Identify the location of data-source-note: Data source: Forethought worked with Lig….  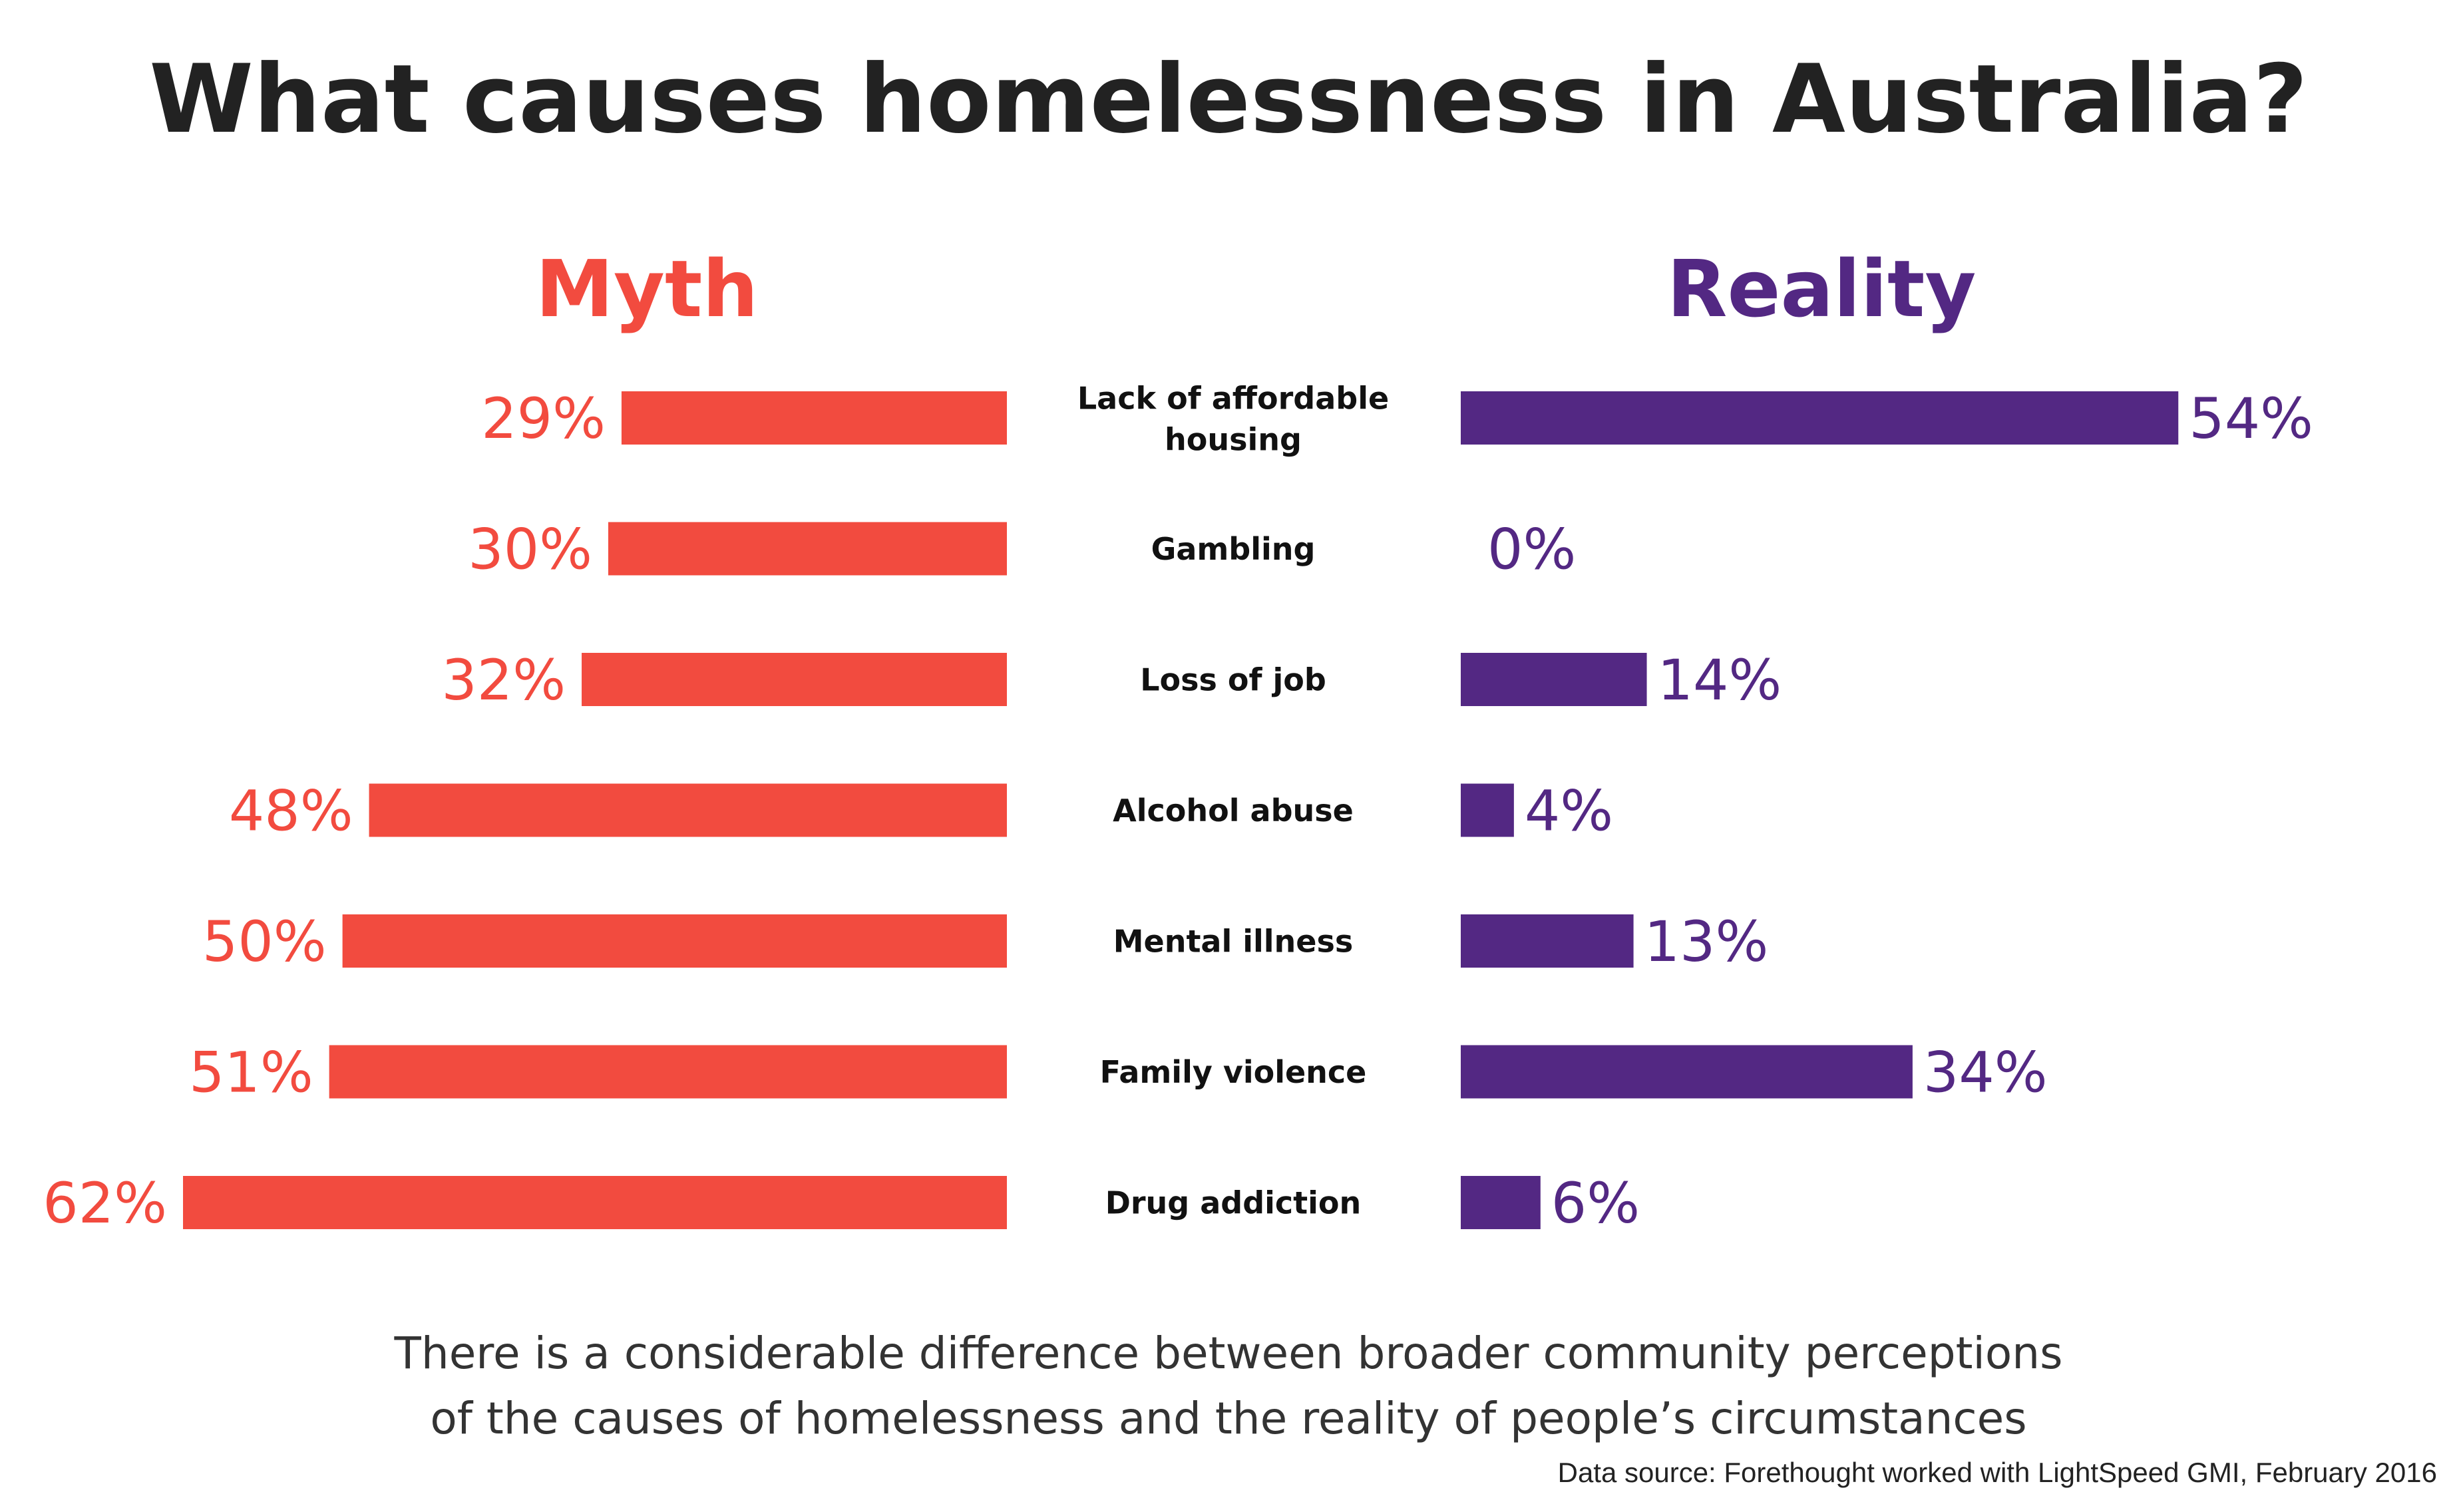
(1997, 1472).